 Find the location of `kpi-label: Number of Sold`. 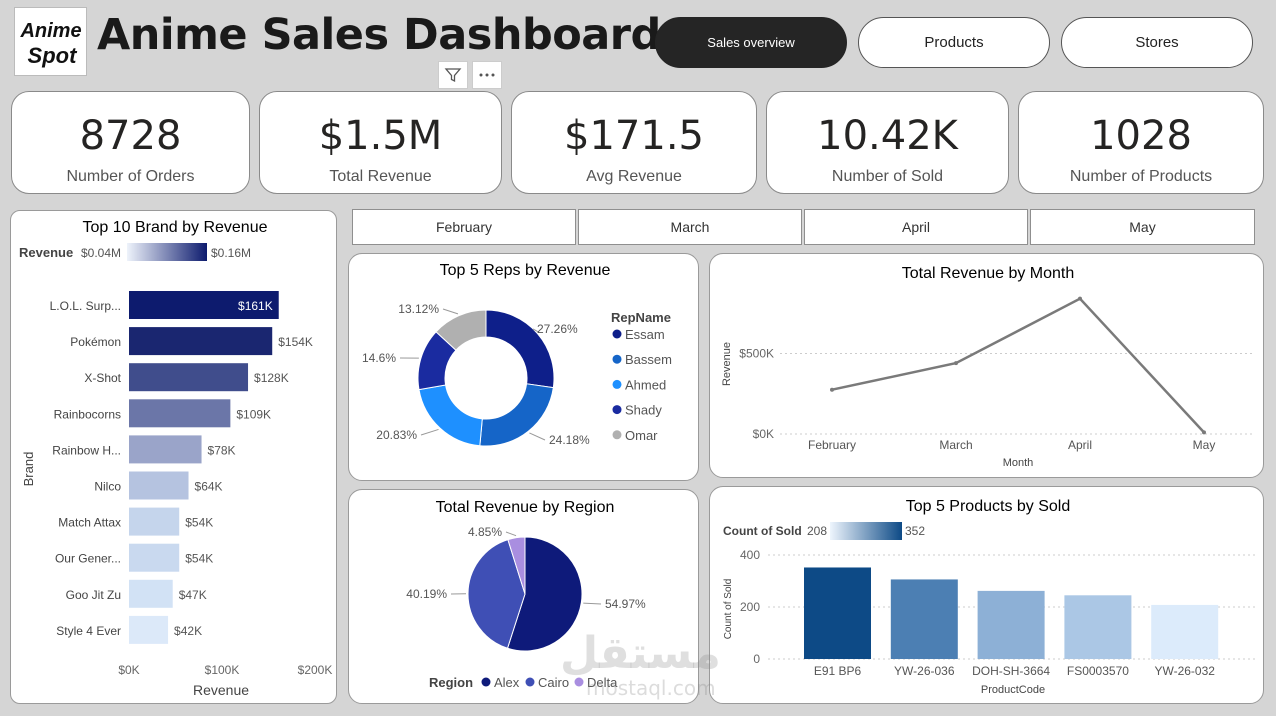

kpi-label: Number of Sold is located at coordinates (887, 176).